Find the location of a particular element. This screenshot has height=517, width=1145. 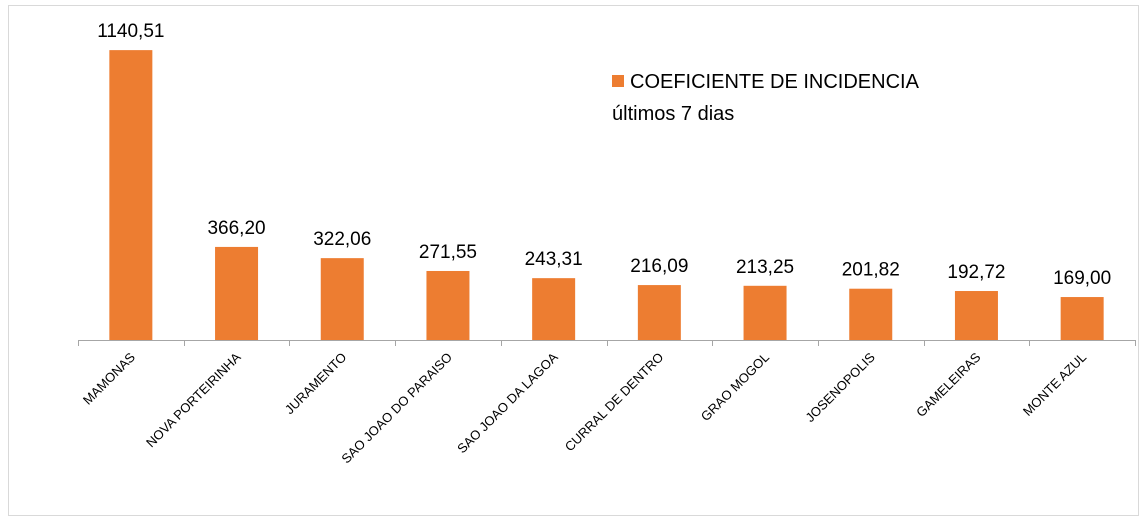

value-label: 192,72 is located at coordinates (976, 272).